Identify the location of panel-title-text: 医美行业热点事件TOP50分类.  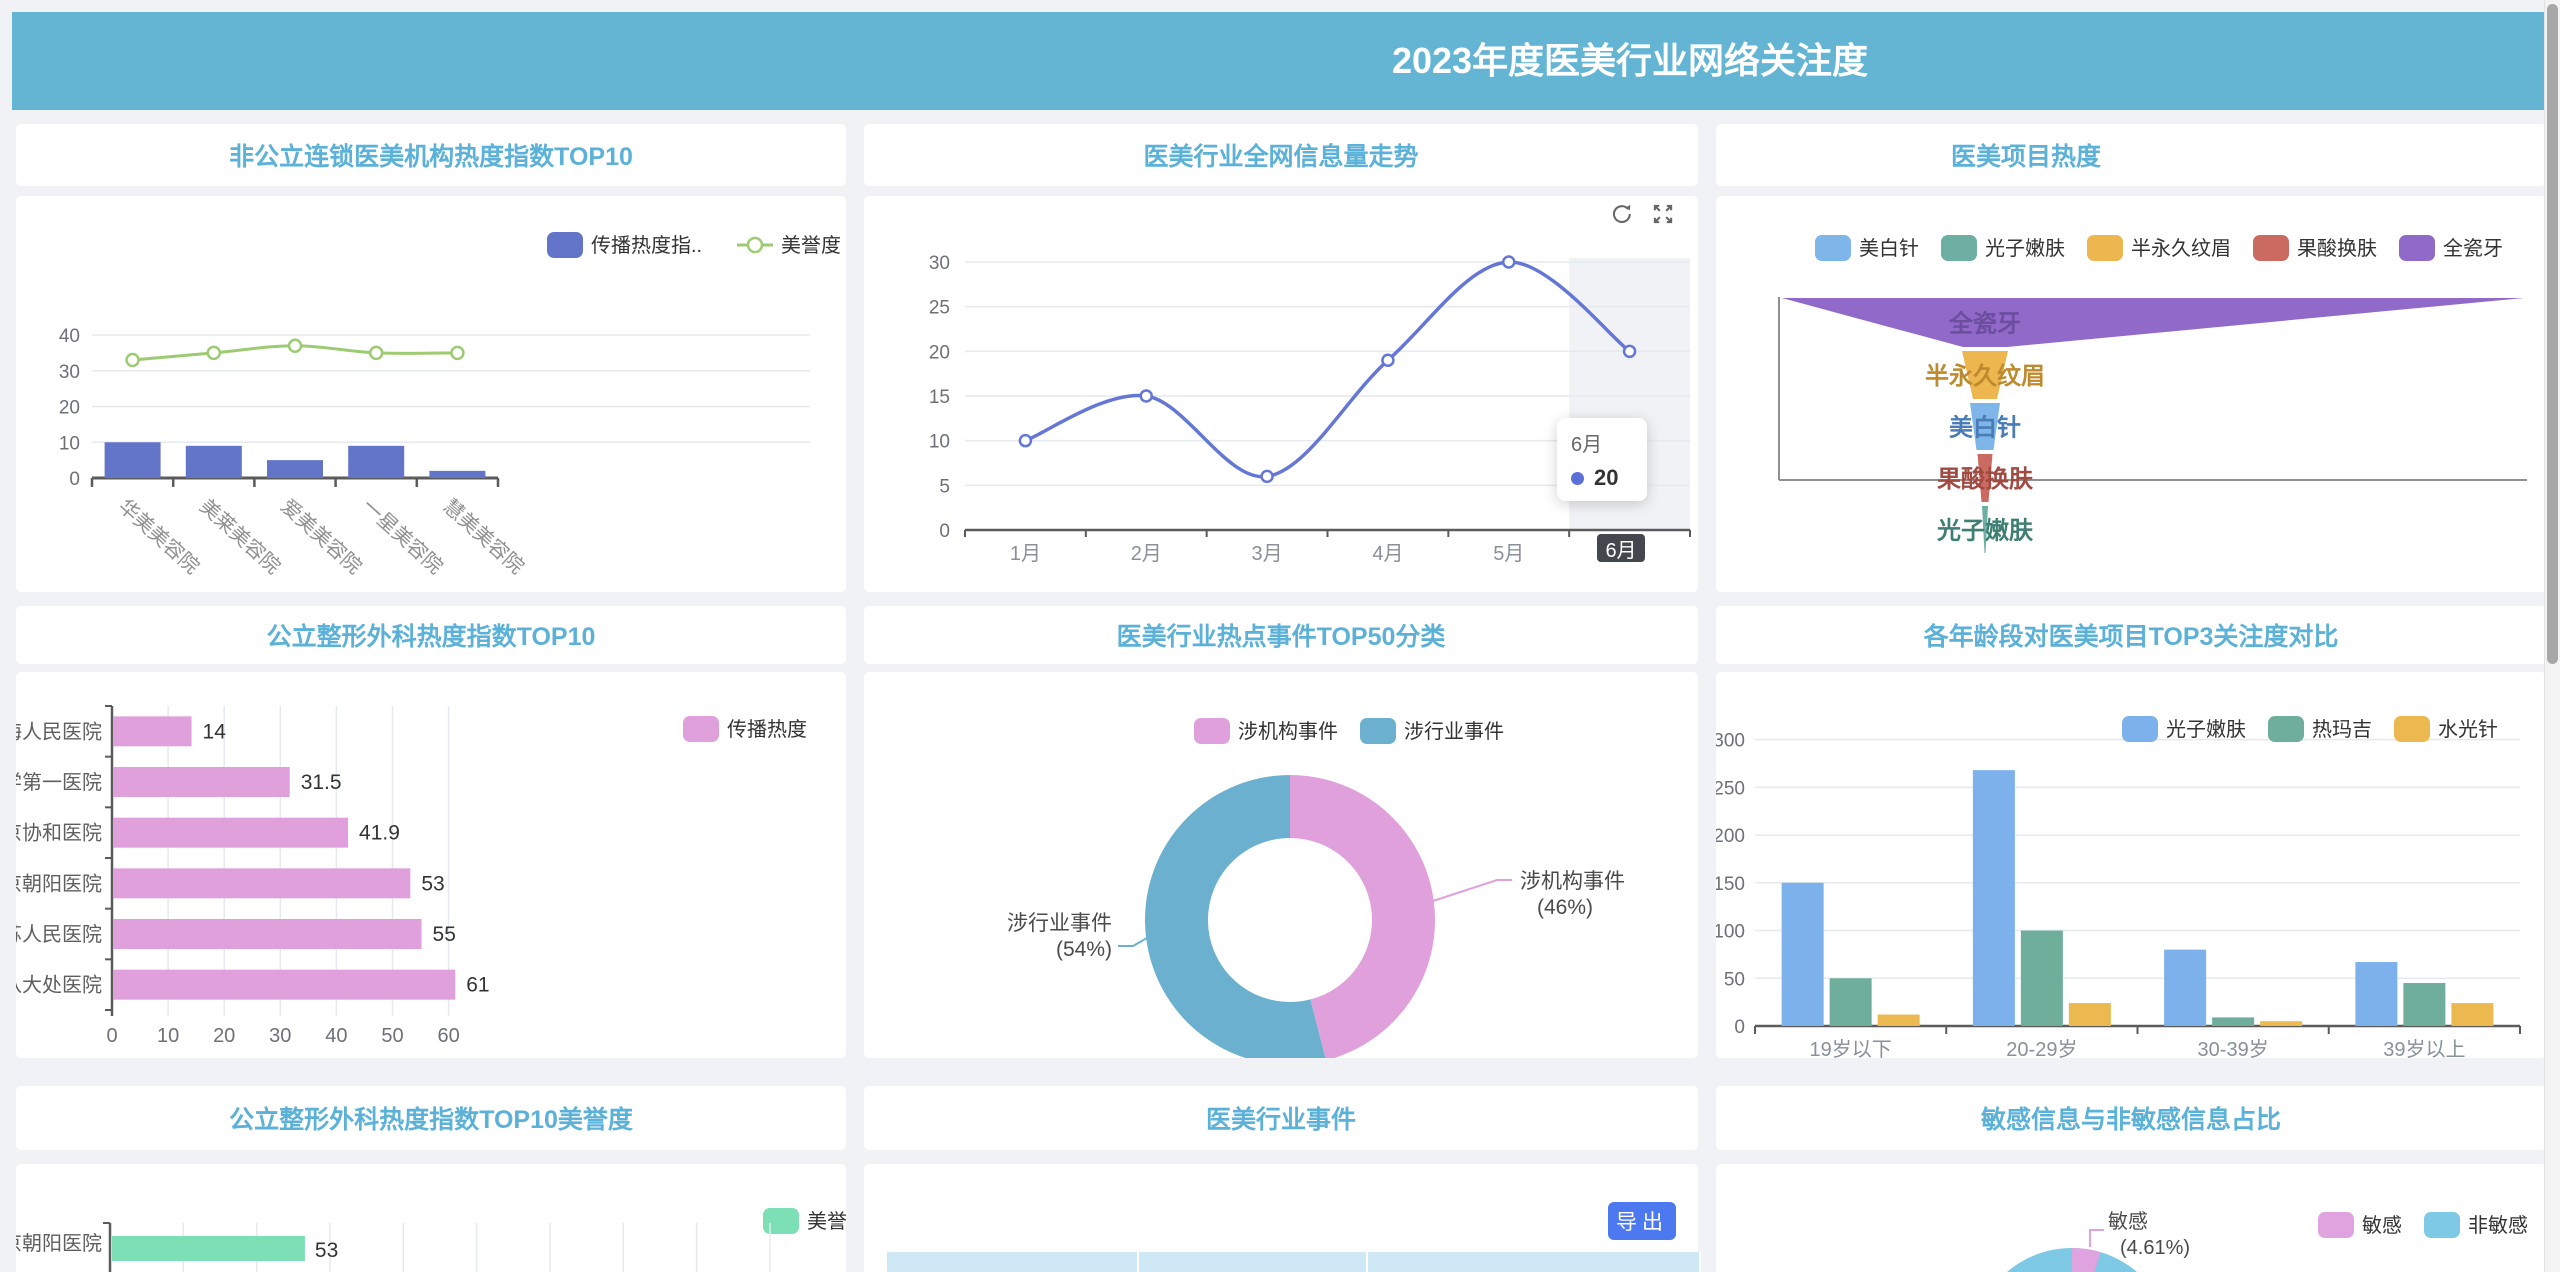
(1281, 637).